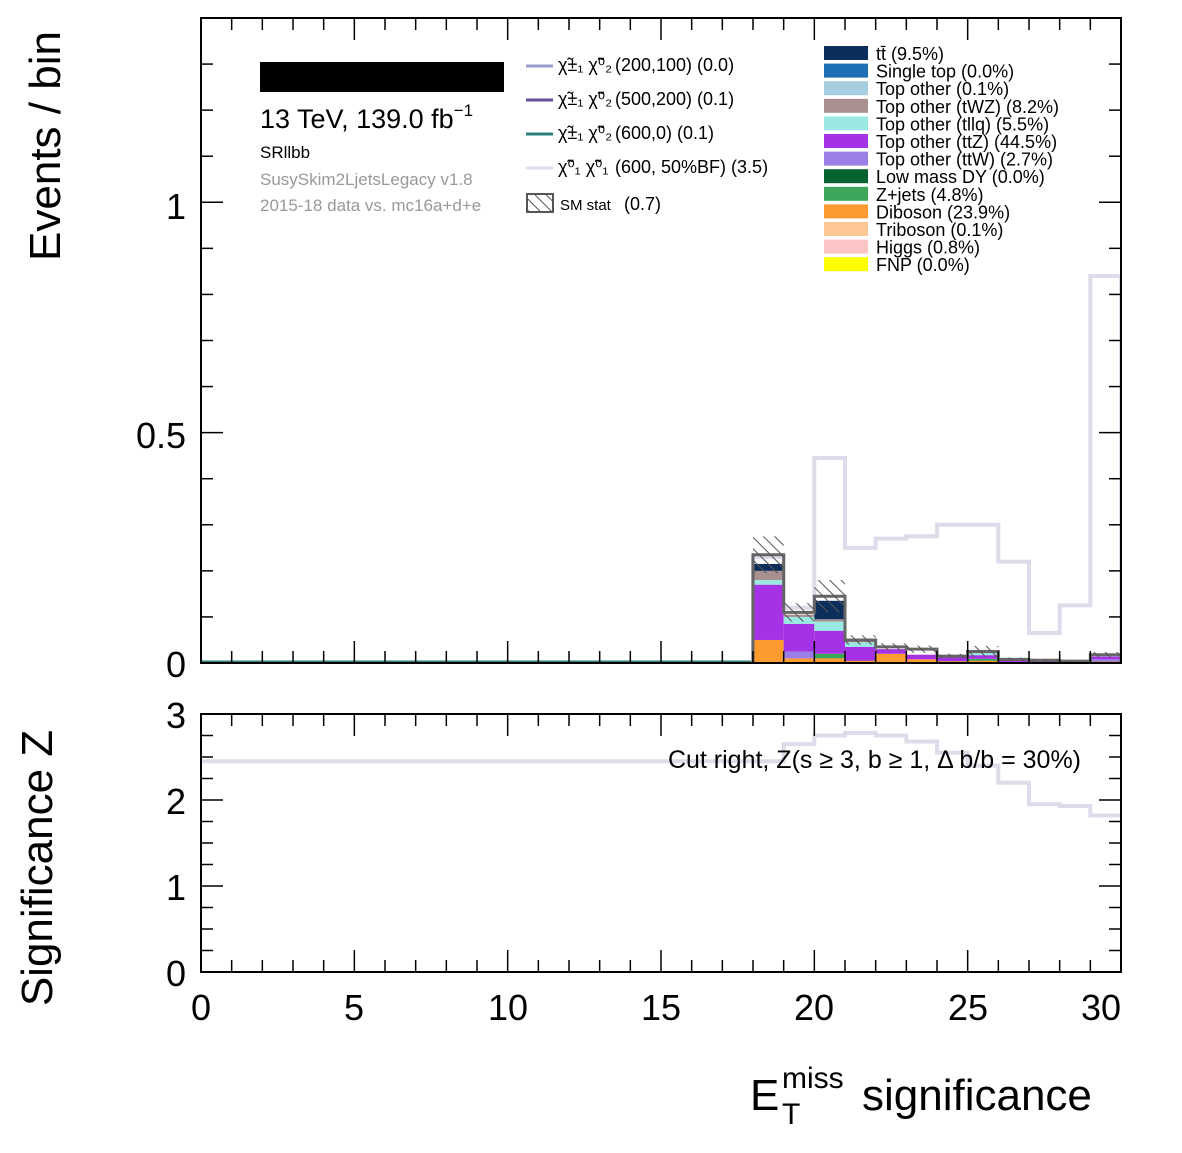 This screenshot has height=1153, width=1182. Describe the element at coordinates (968, 1007) in the screenshot. I see `x-tick-label: 25` at that location.